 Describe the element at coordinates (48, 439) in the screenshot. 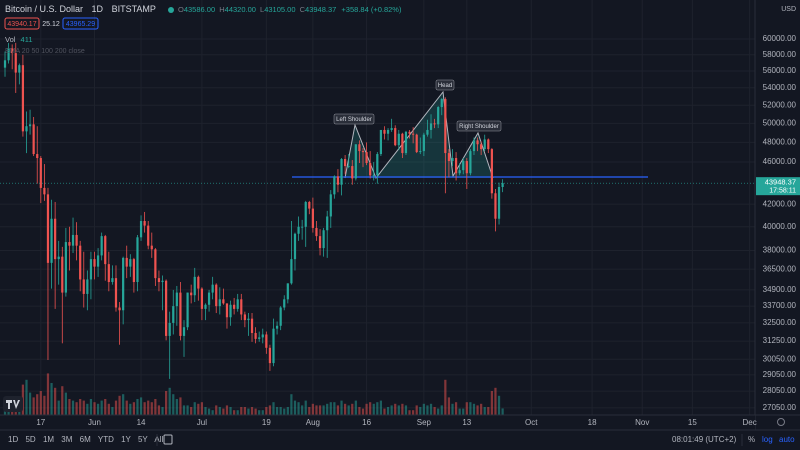

I see `period: 1M` at that location.